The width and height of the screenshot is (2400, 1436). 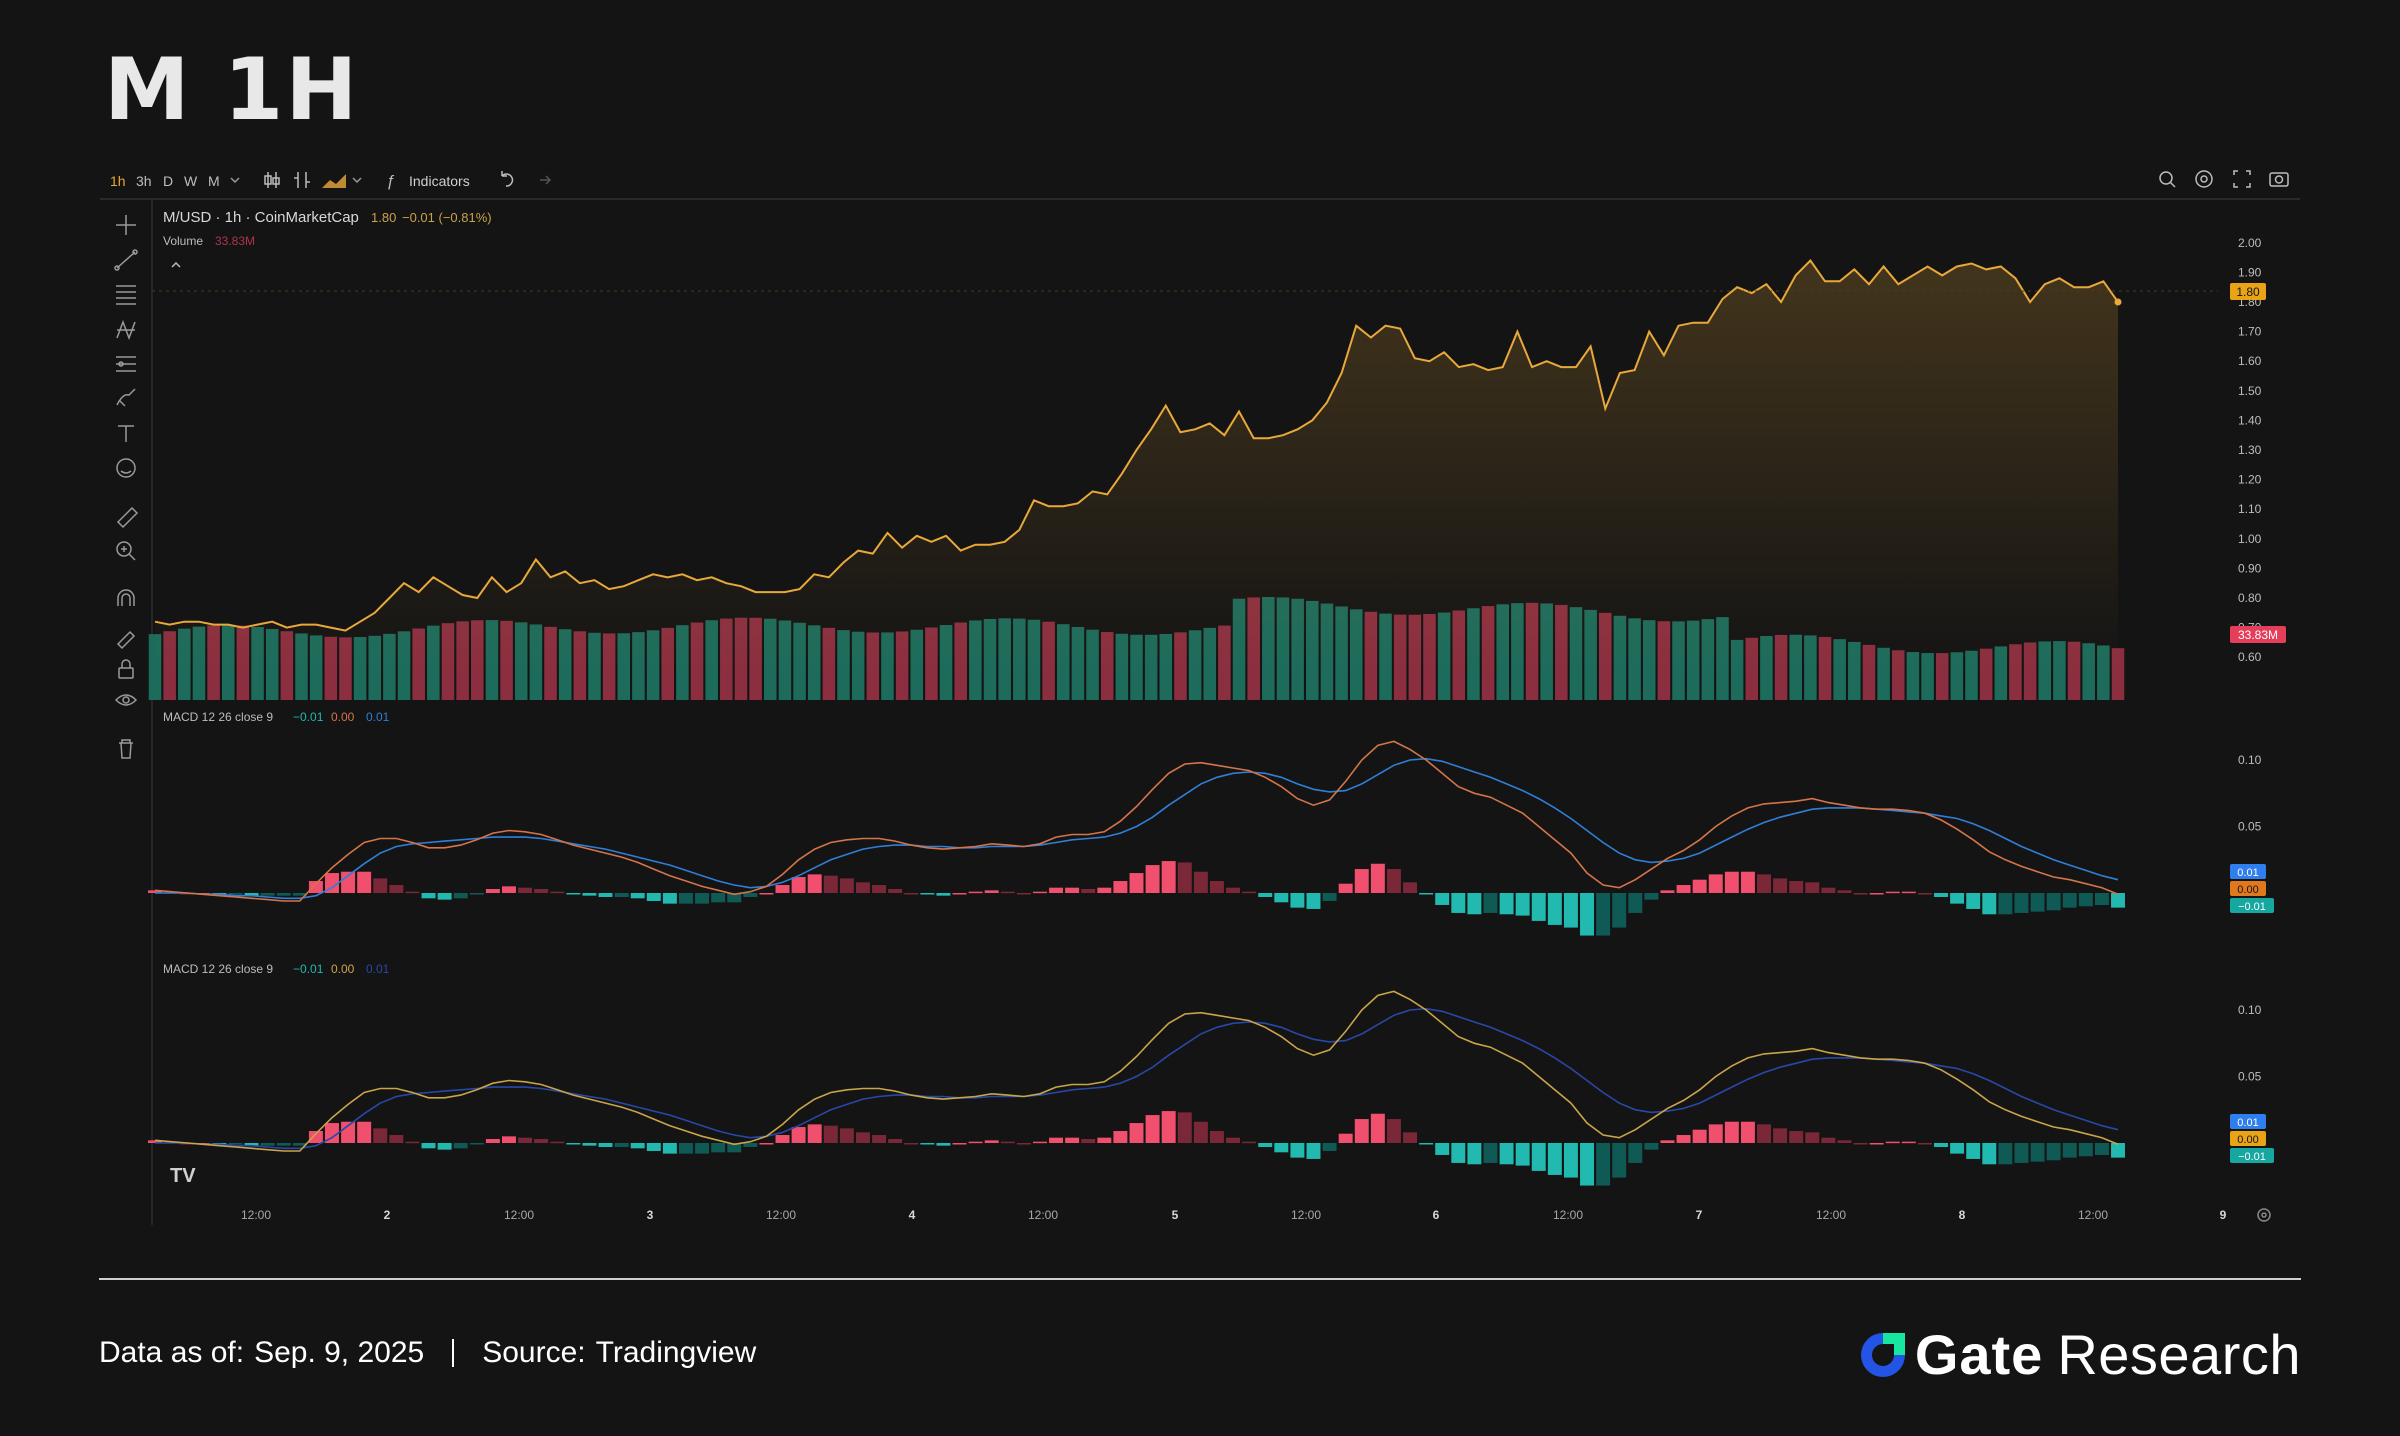 What do you see at coordinates (2204, 179) in the screenshot?
I see `settings-gear-icon` at bounding box center [2204, 179].